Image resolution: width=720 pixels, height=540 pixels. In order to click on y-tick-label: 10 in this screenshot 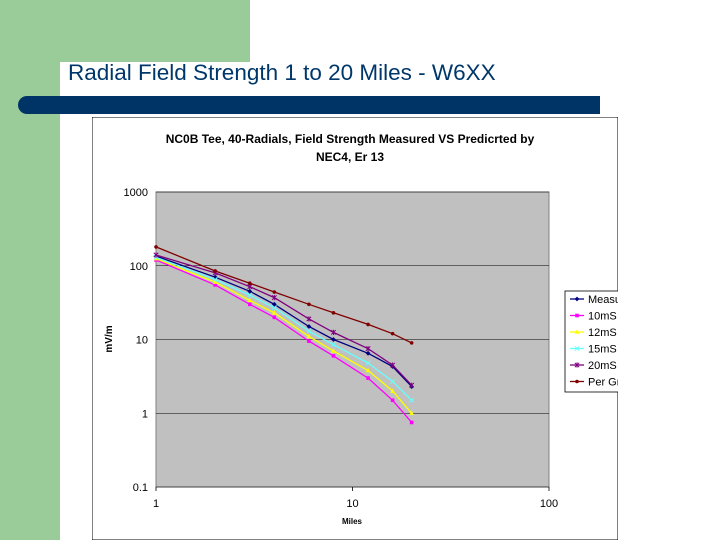, I will do `click(142, 341)`.